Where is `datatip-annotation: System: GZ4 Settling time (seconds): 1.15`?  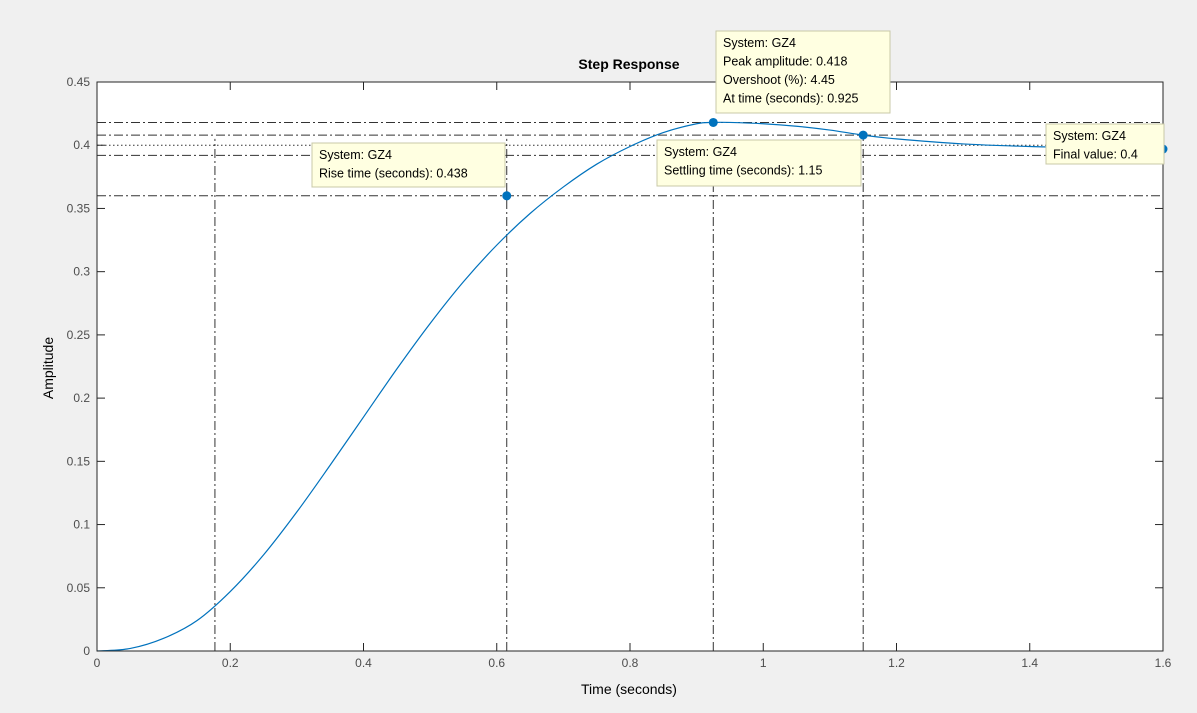 datatip-annotation: System: GZ4 Settling time (seconds): 1.15 is located at coordinates (759, 163).